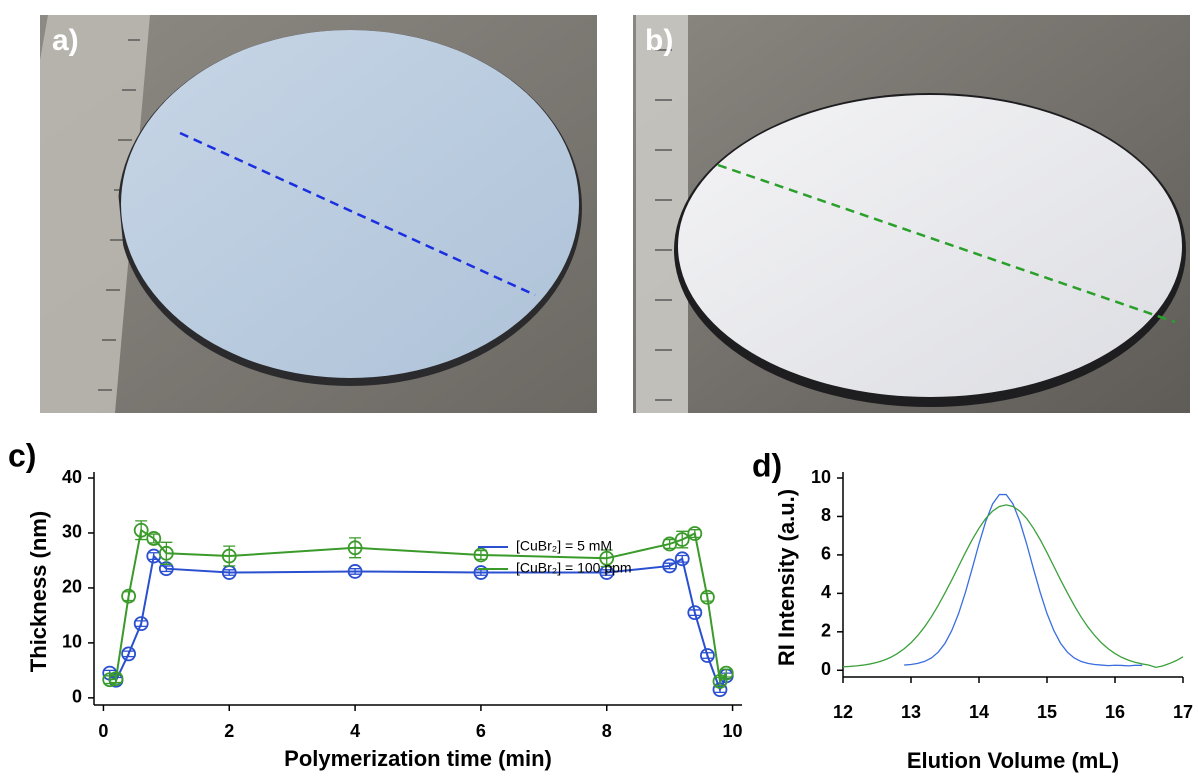 The width and height of the screenshot is (1198, 783). I want to click on x-tick-label: 4, so click(355, 731).